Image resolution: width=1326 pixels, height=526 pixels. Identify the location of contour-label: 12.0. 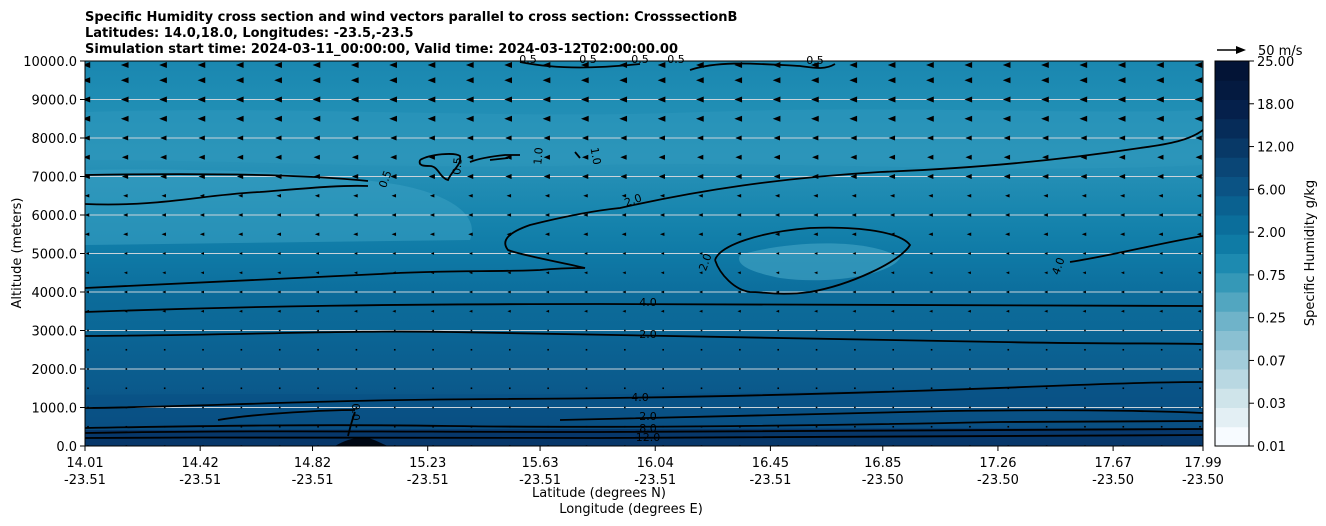
(648, 437).